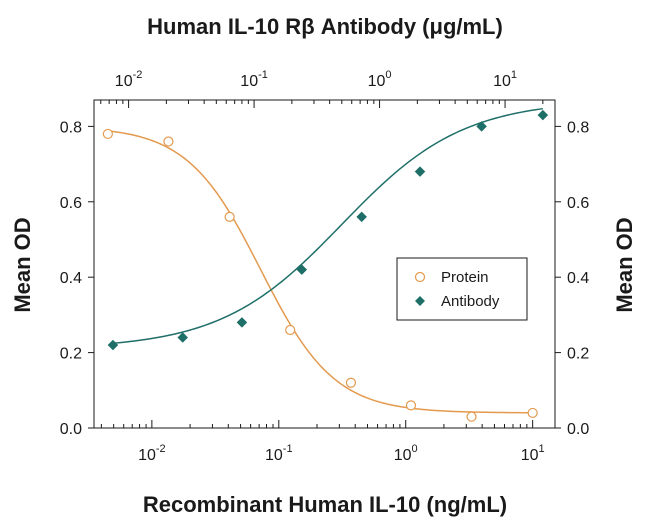 The image size is (650, 528). I want to click on legend-label-antibody: Antibody, so click(470, 301).